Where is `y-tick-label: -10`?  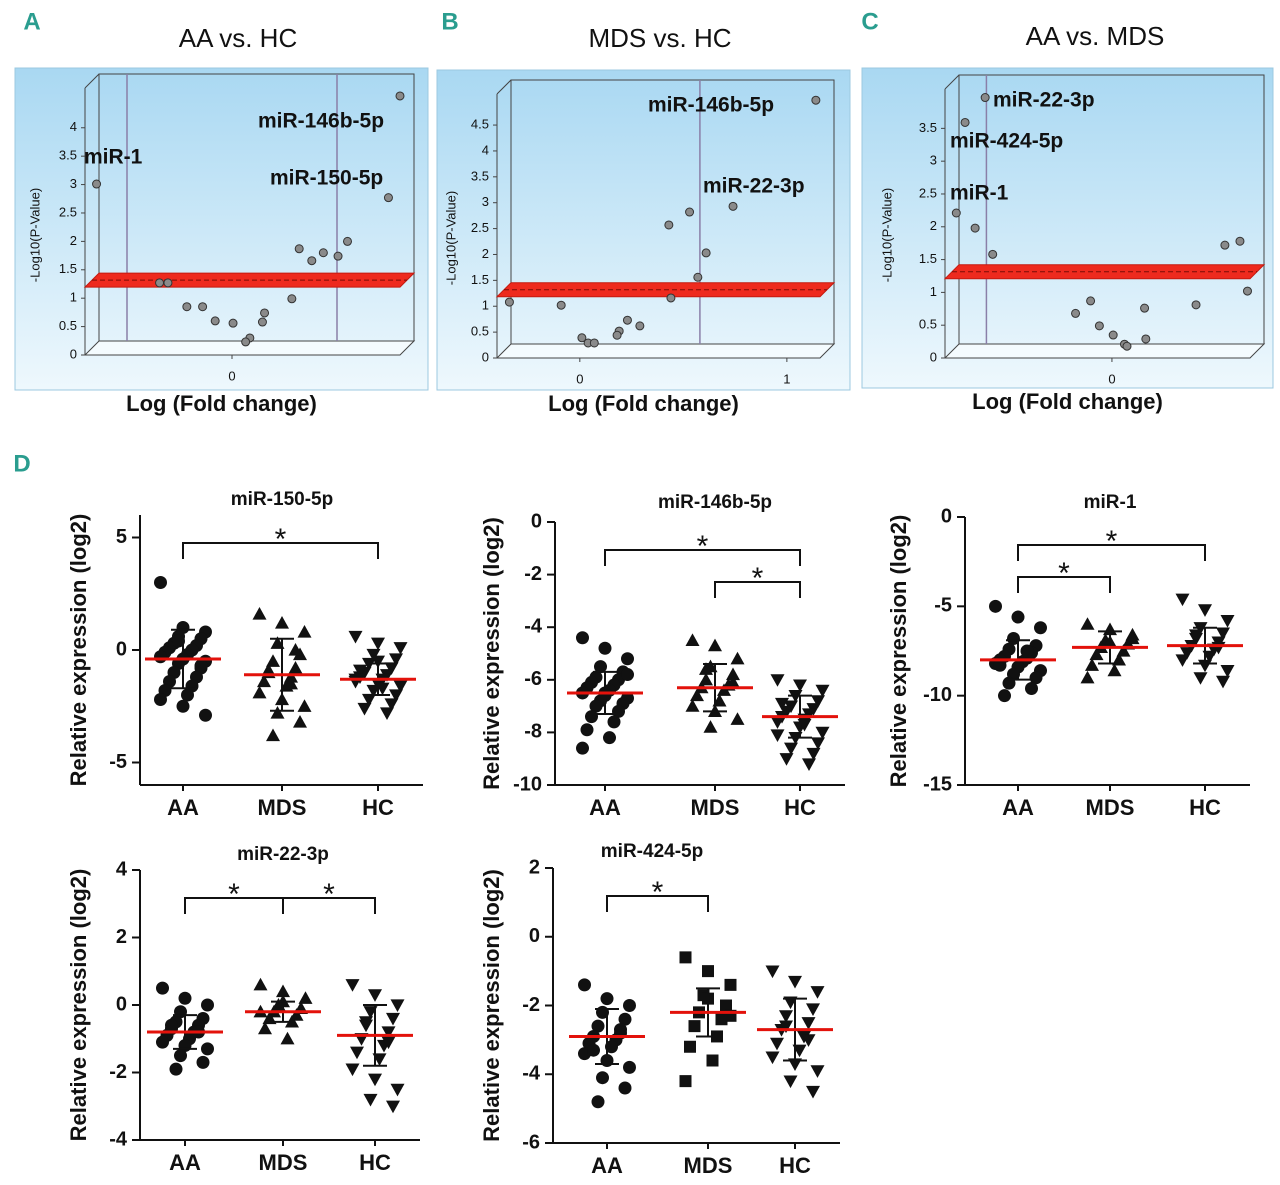
y-tick-label: -10 is located at coordinates (937, 695).